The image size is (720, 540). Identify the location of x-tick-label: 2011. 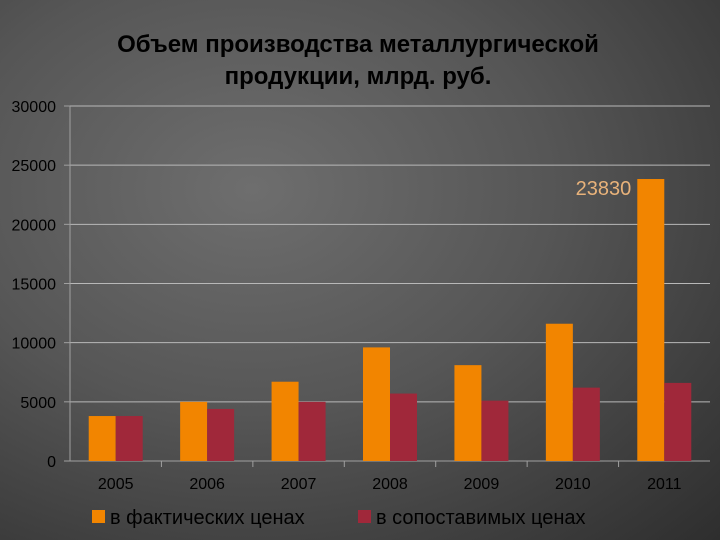
(664, 484).